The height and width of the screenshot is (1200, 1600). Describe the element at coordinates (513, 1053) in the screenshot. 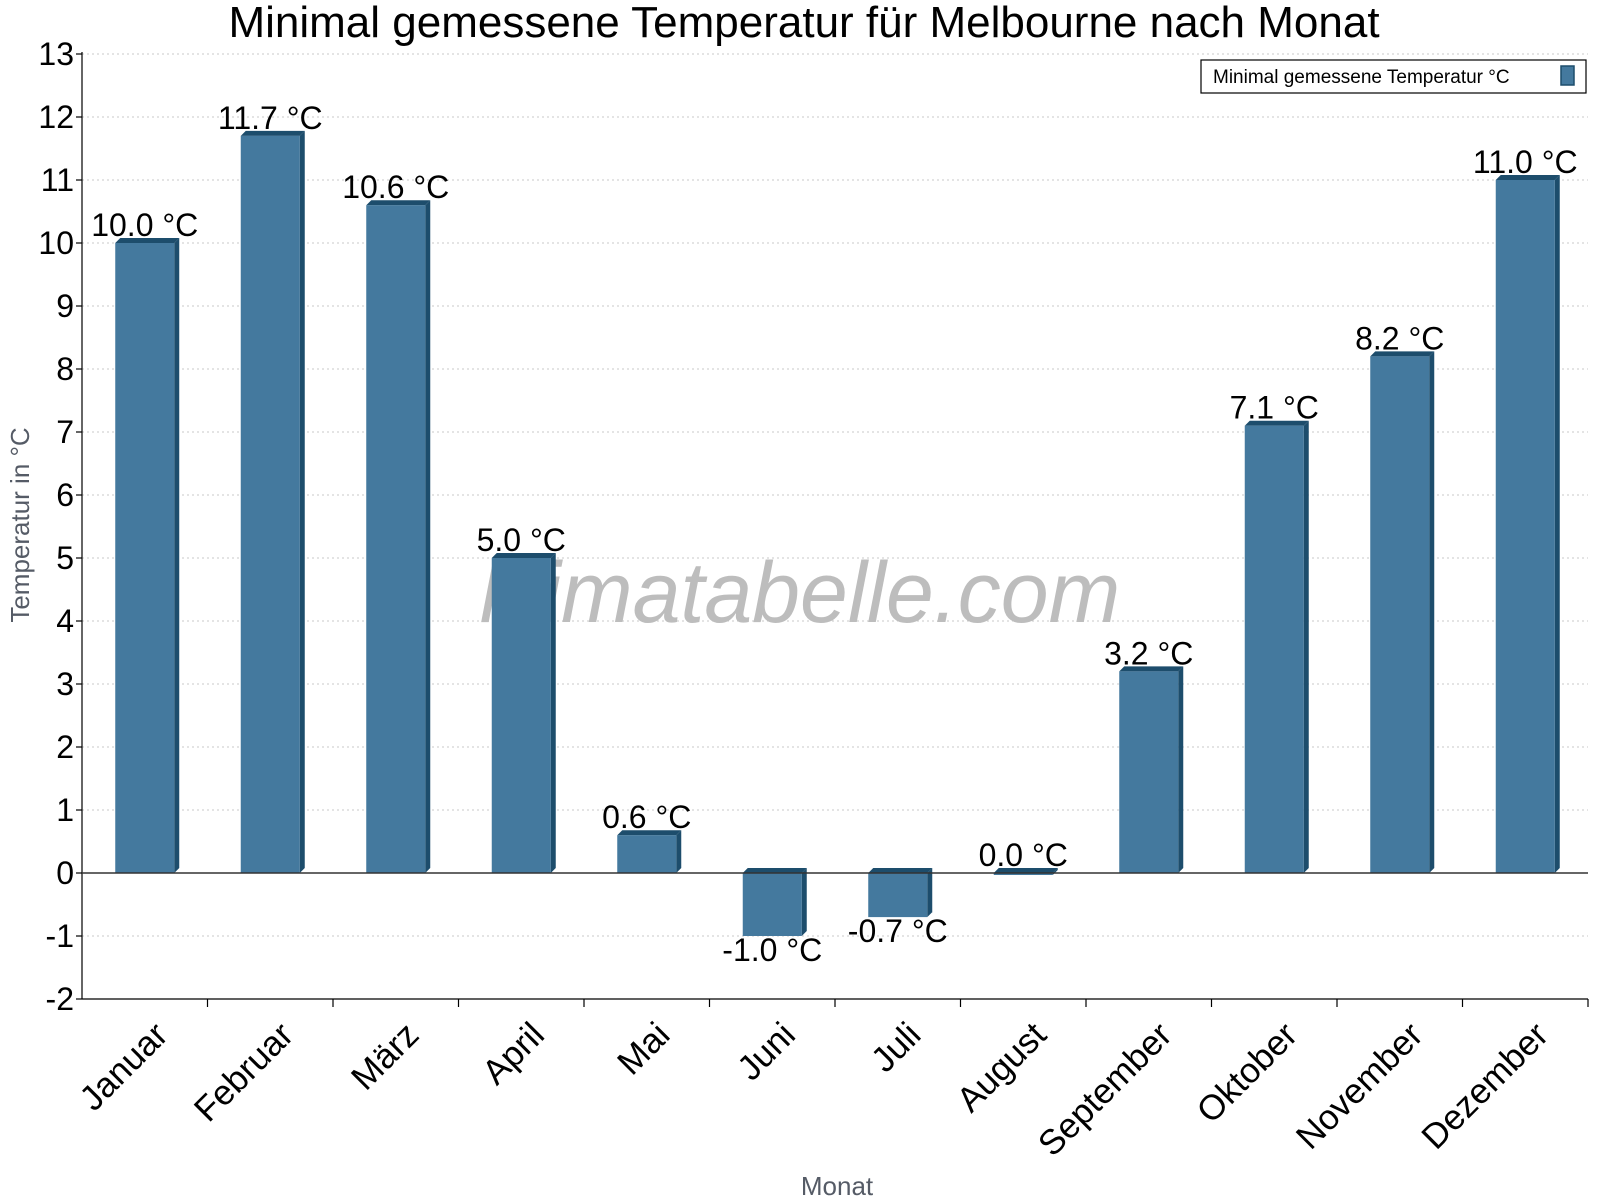

I see `x-tick-label: April` at that location.